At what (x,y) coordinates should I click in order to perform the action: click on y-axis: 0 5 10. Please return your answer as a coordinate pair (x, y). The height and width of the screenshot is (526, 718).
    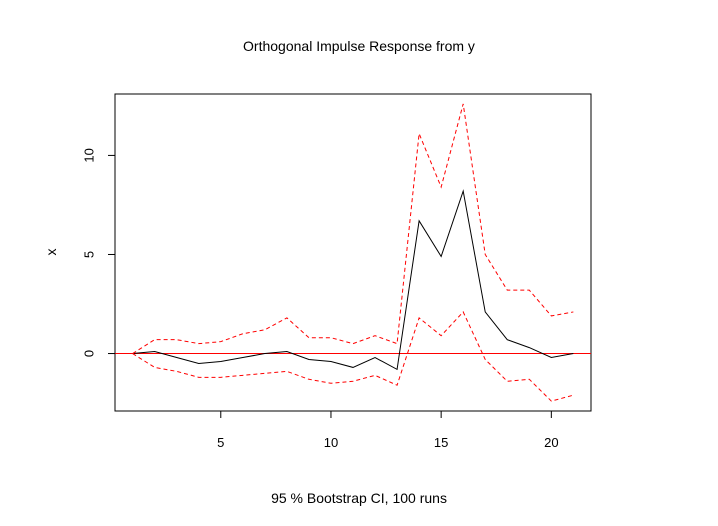
    Looking at the image, I should click on (98, 252).